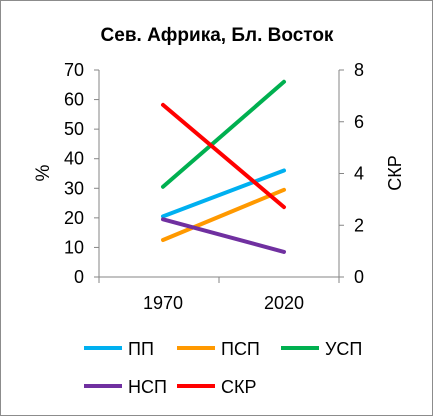 The width and height of the screenshot is (433, 420). I want to click on x-tick-label: 2020, so click(284, 303).